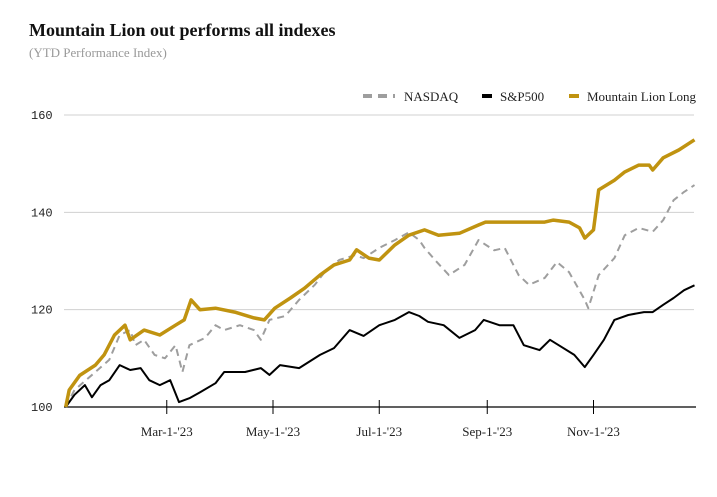 The image size is (717, 497). I want to click on legend: NASDAQ S&P500 Mountain Lion Long, so click(530, 96).